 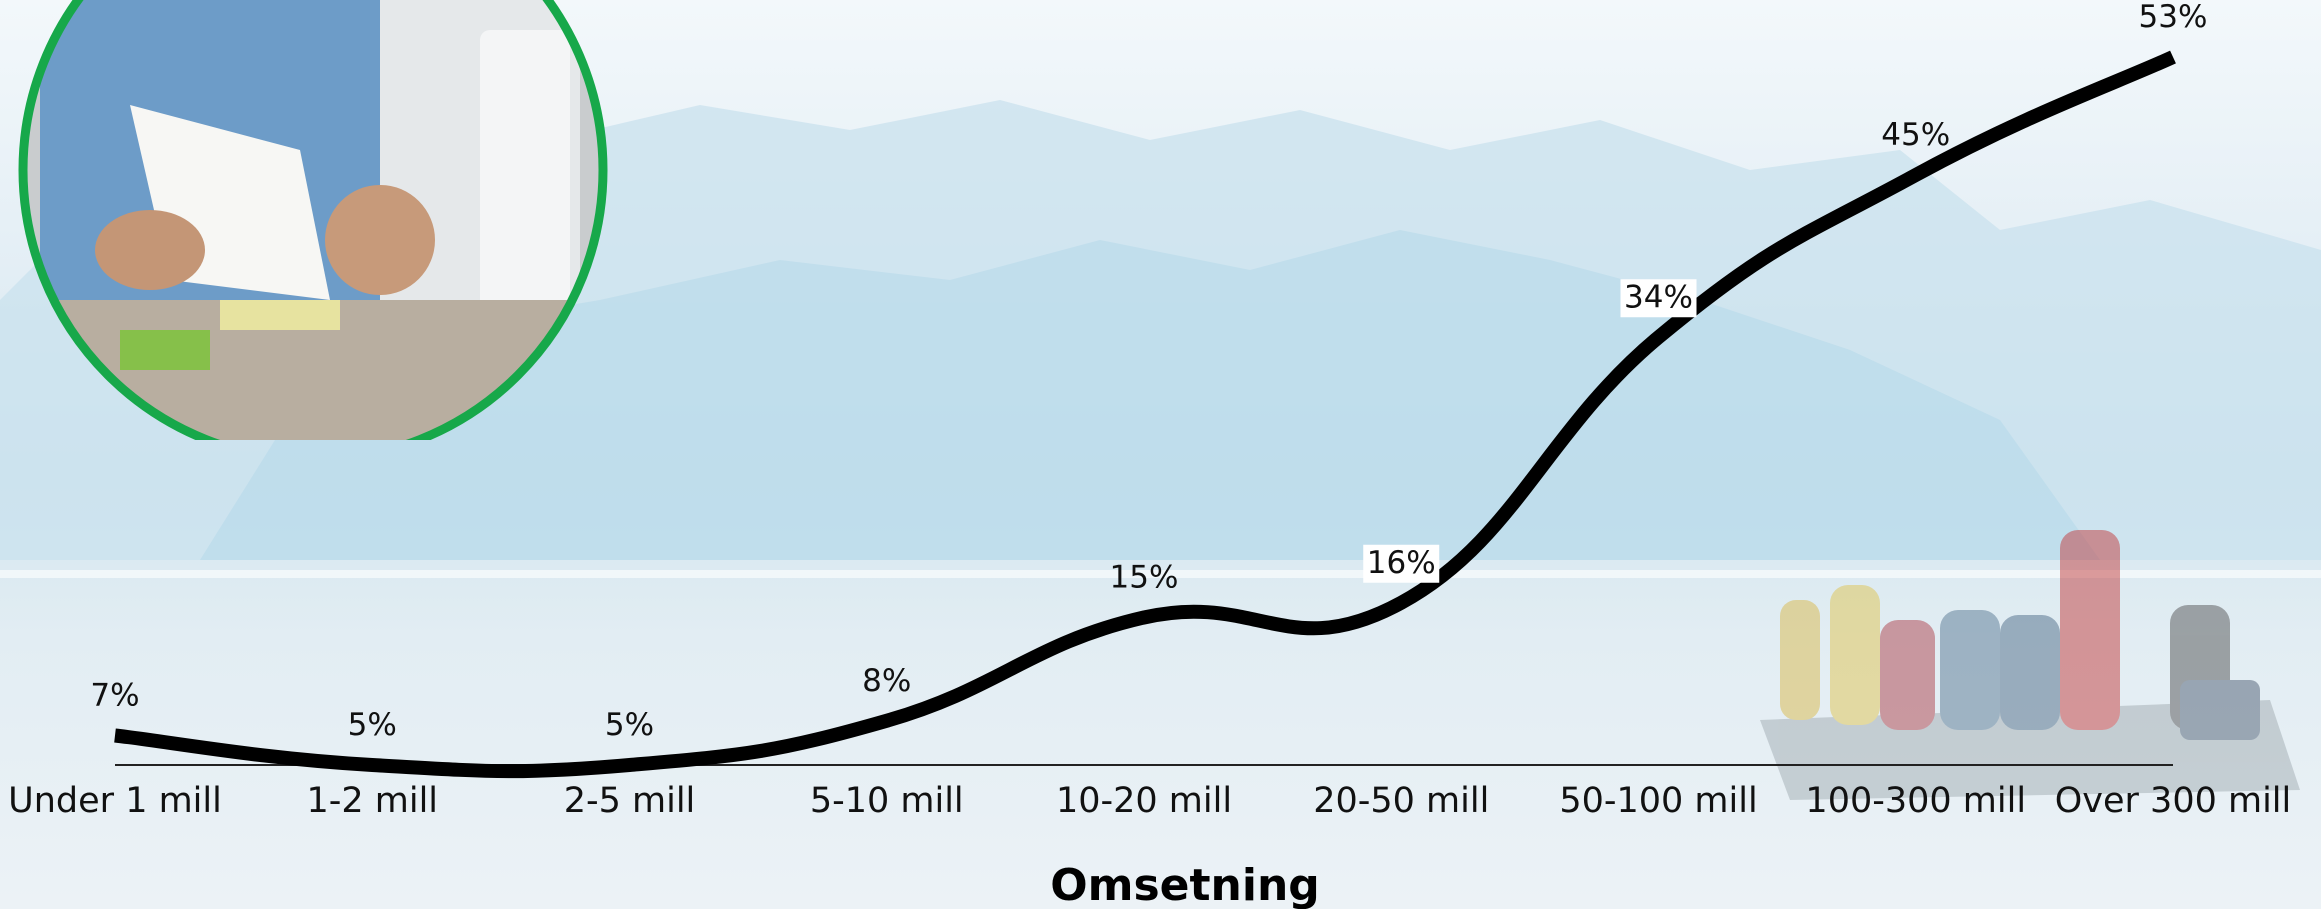 I want to click on x-tick-label-0: Under 1 mill, so click(x=115, y=801).